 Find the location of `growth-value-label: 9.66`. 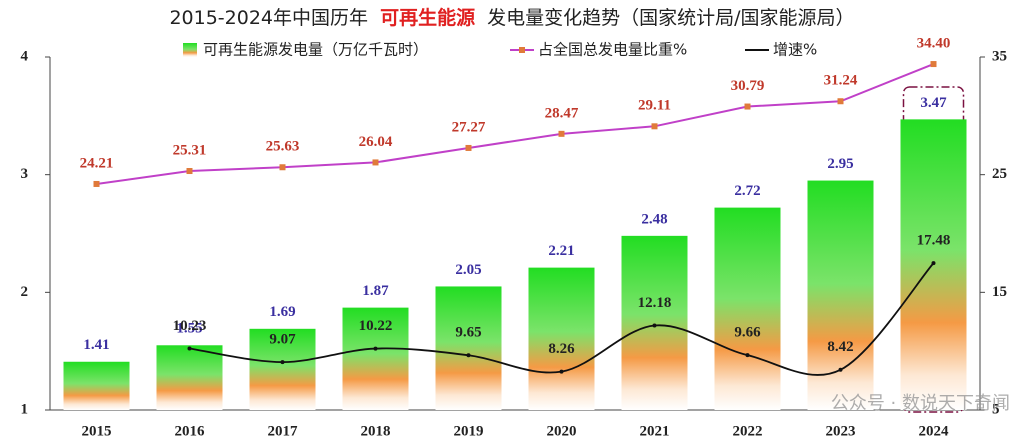

growth-value-label: 9.66 is located at coordinates (747, 333).